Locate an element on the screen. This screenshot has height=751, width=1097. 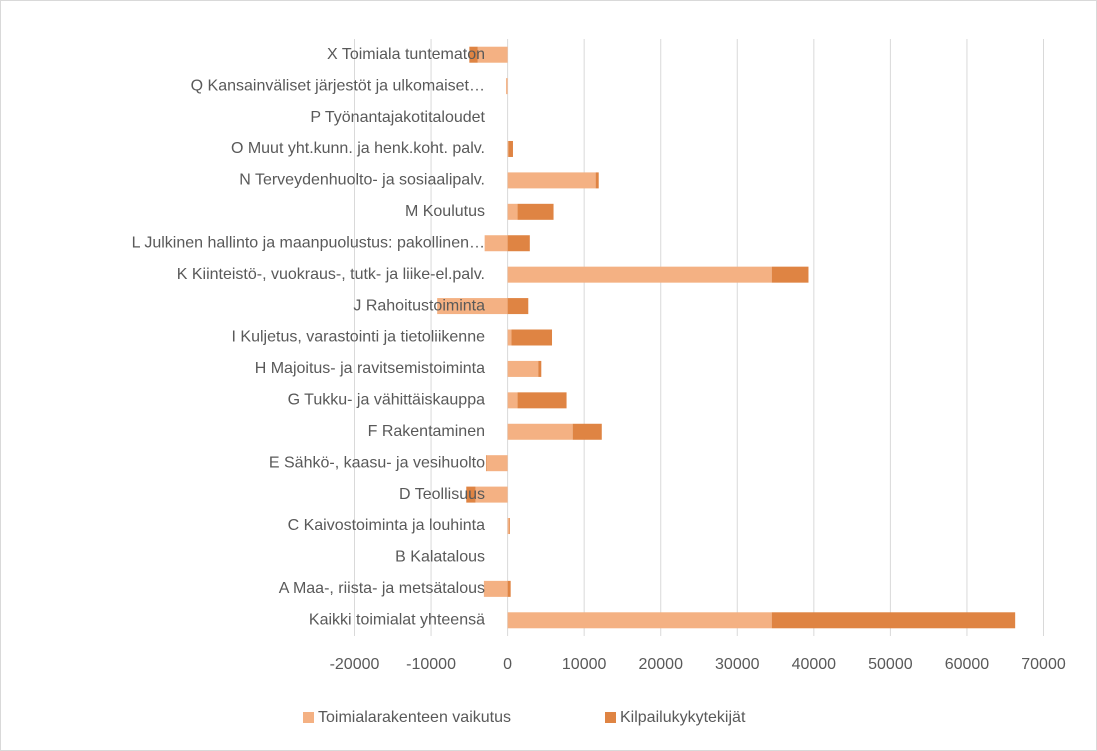
y-tick-label: E Sähkö-, kaasu- ja vesihuolto is located at coordinates (377, 462).